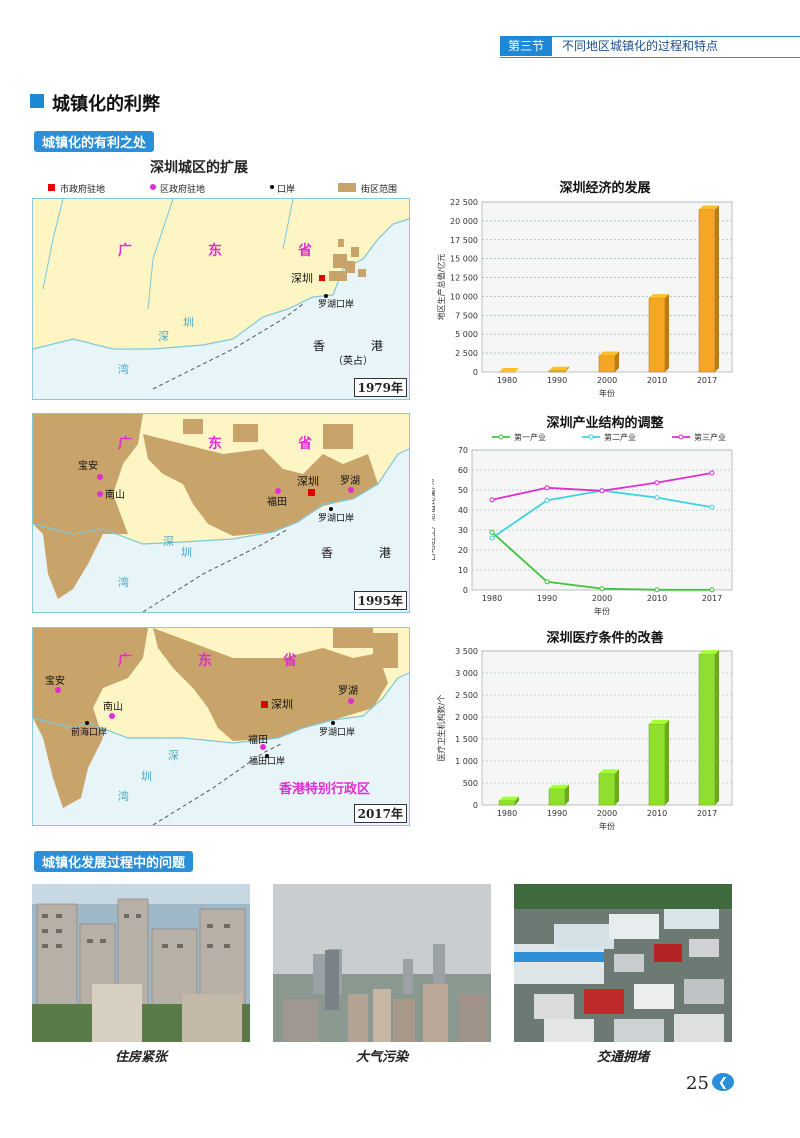 The width and height of the screenshot is (800, 1138). Describe the element at coordinates (466, 353) in the screenshot. I see `gdp-ytick: 2 500` at that location.